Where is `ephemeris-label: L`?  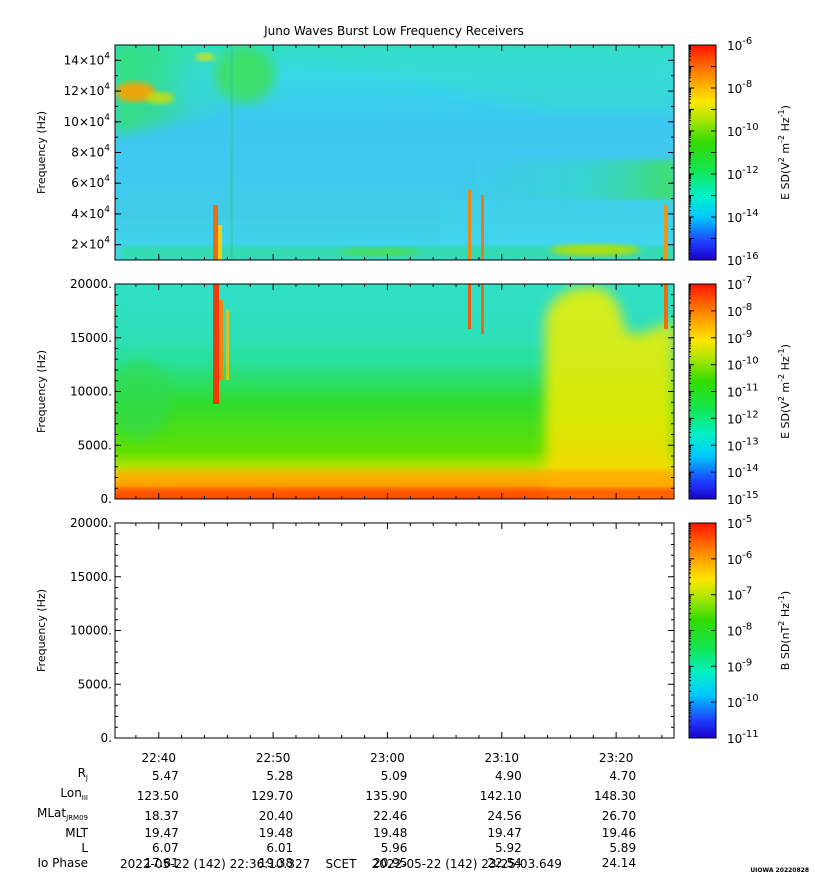
ephemeris-label: L is located at coordinates (84, 848).